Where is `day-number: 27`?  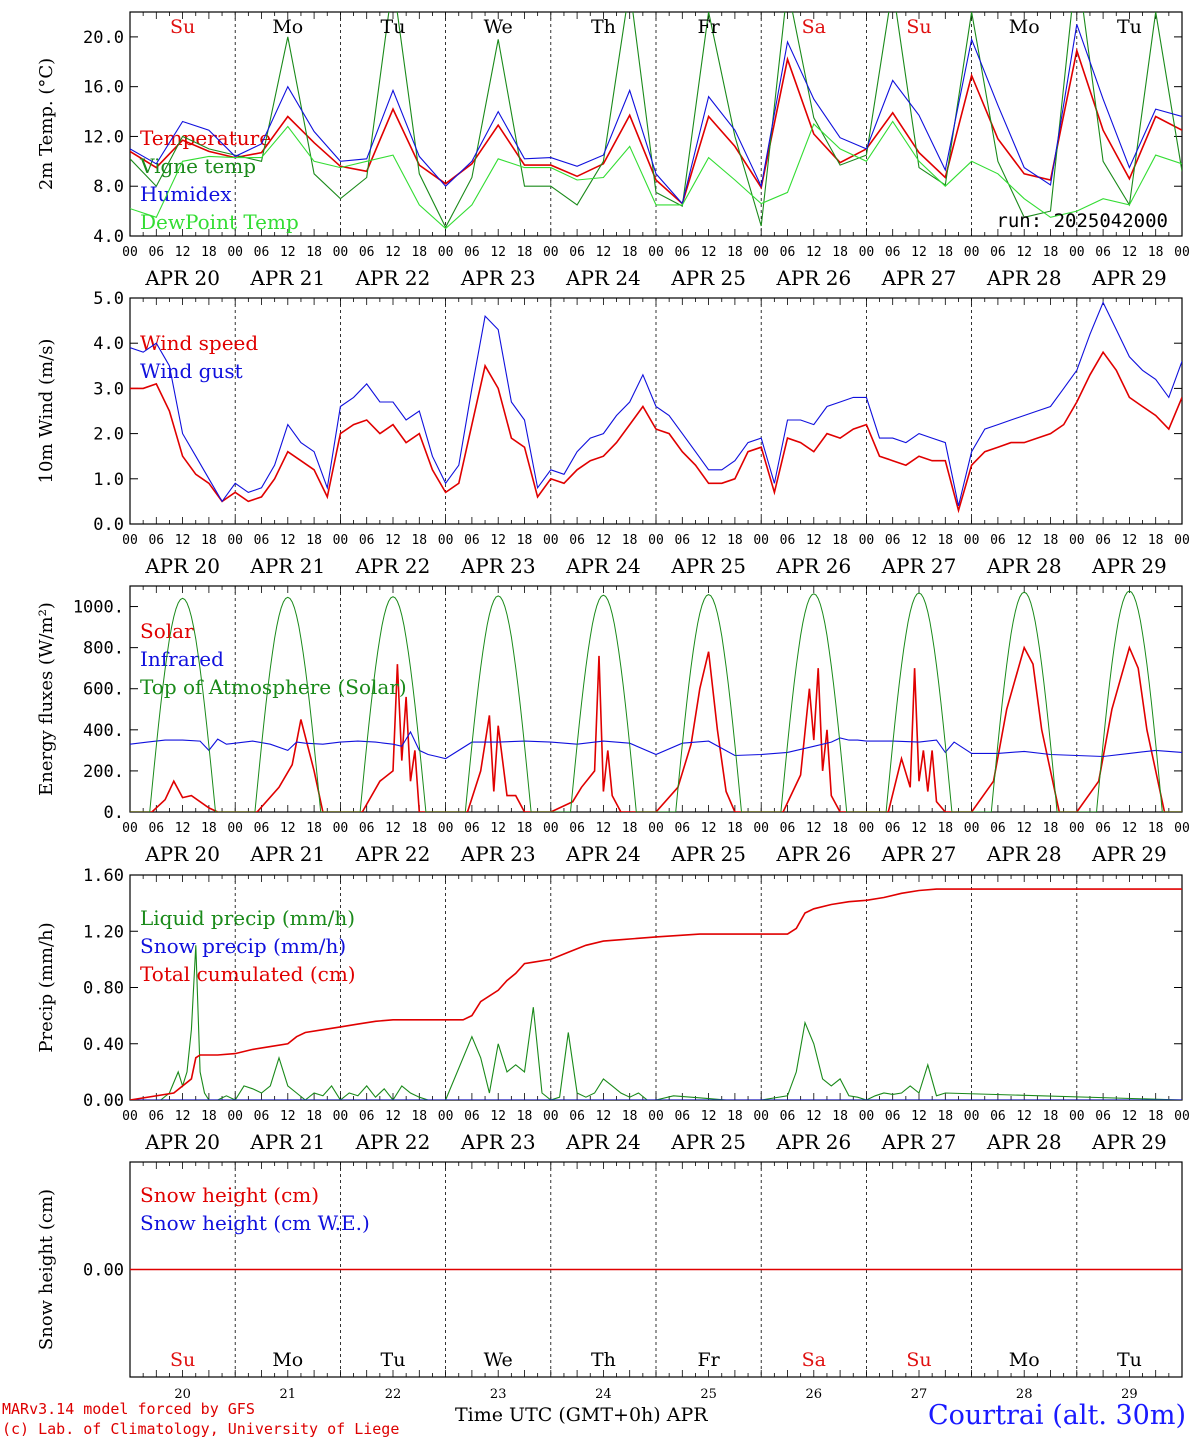
day-number: 27 is located at coordinates (919, 1394).